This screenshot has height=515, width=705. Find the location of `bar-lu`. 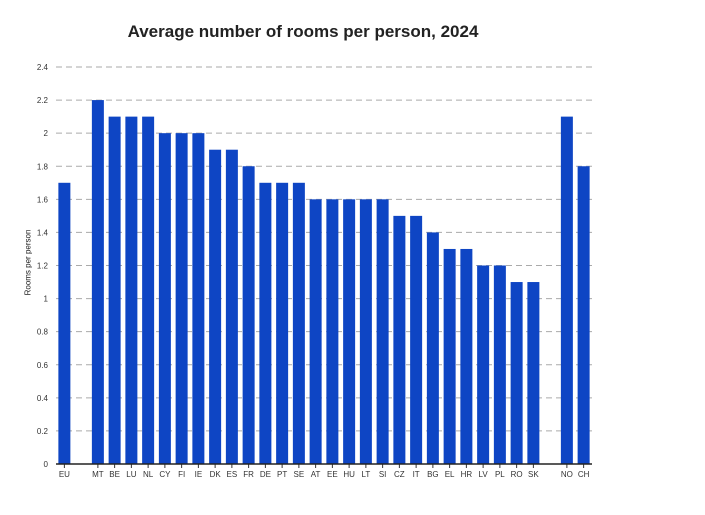

bar-lu is located at coordinates (131, 290).